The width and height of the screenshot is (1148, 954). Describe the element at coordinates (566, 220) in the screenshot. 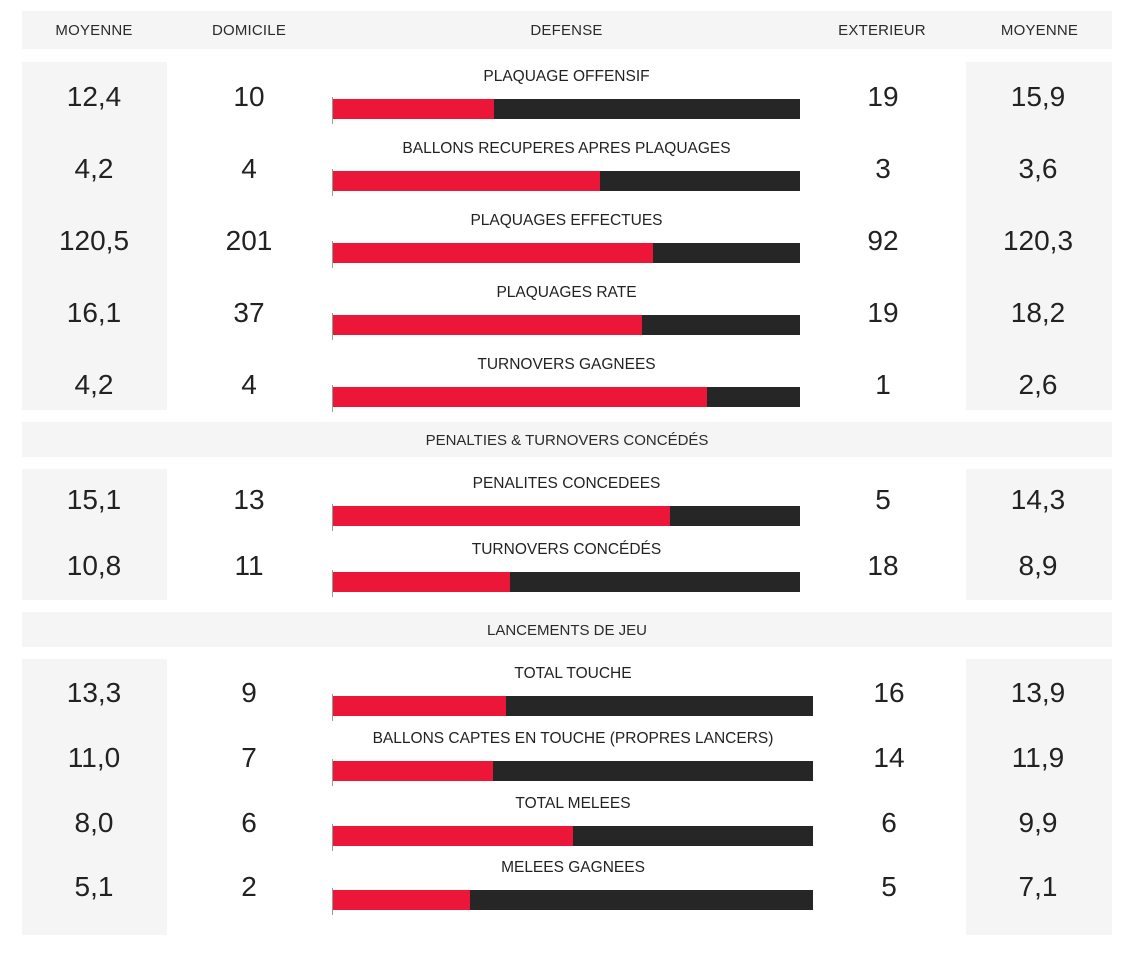

I see `stat-label: PLAQUAGES EFFECTUES` at that location.